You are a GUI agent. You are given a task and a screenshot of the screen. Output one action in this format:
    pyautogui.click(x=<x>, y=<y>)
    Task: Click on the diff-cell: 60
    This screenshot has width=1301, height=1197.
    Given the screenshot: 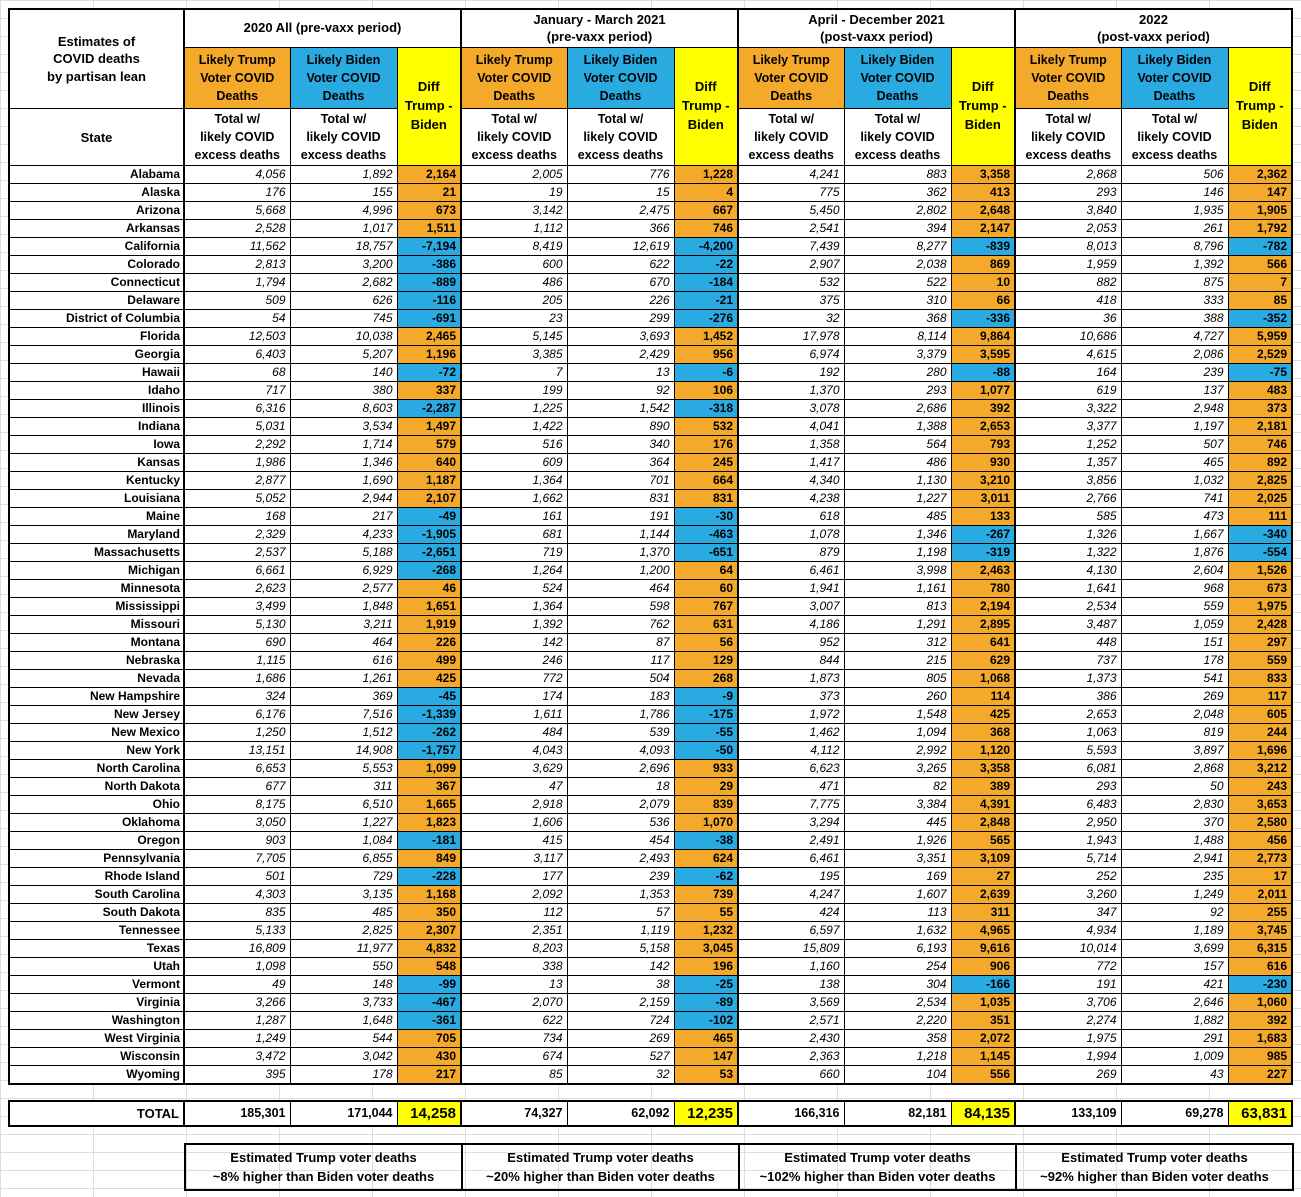 What is the action you would take?
    pyautogui.click(x=706, y=588)
    